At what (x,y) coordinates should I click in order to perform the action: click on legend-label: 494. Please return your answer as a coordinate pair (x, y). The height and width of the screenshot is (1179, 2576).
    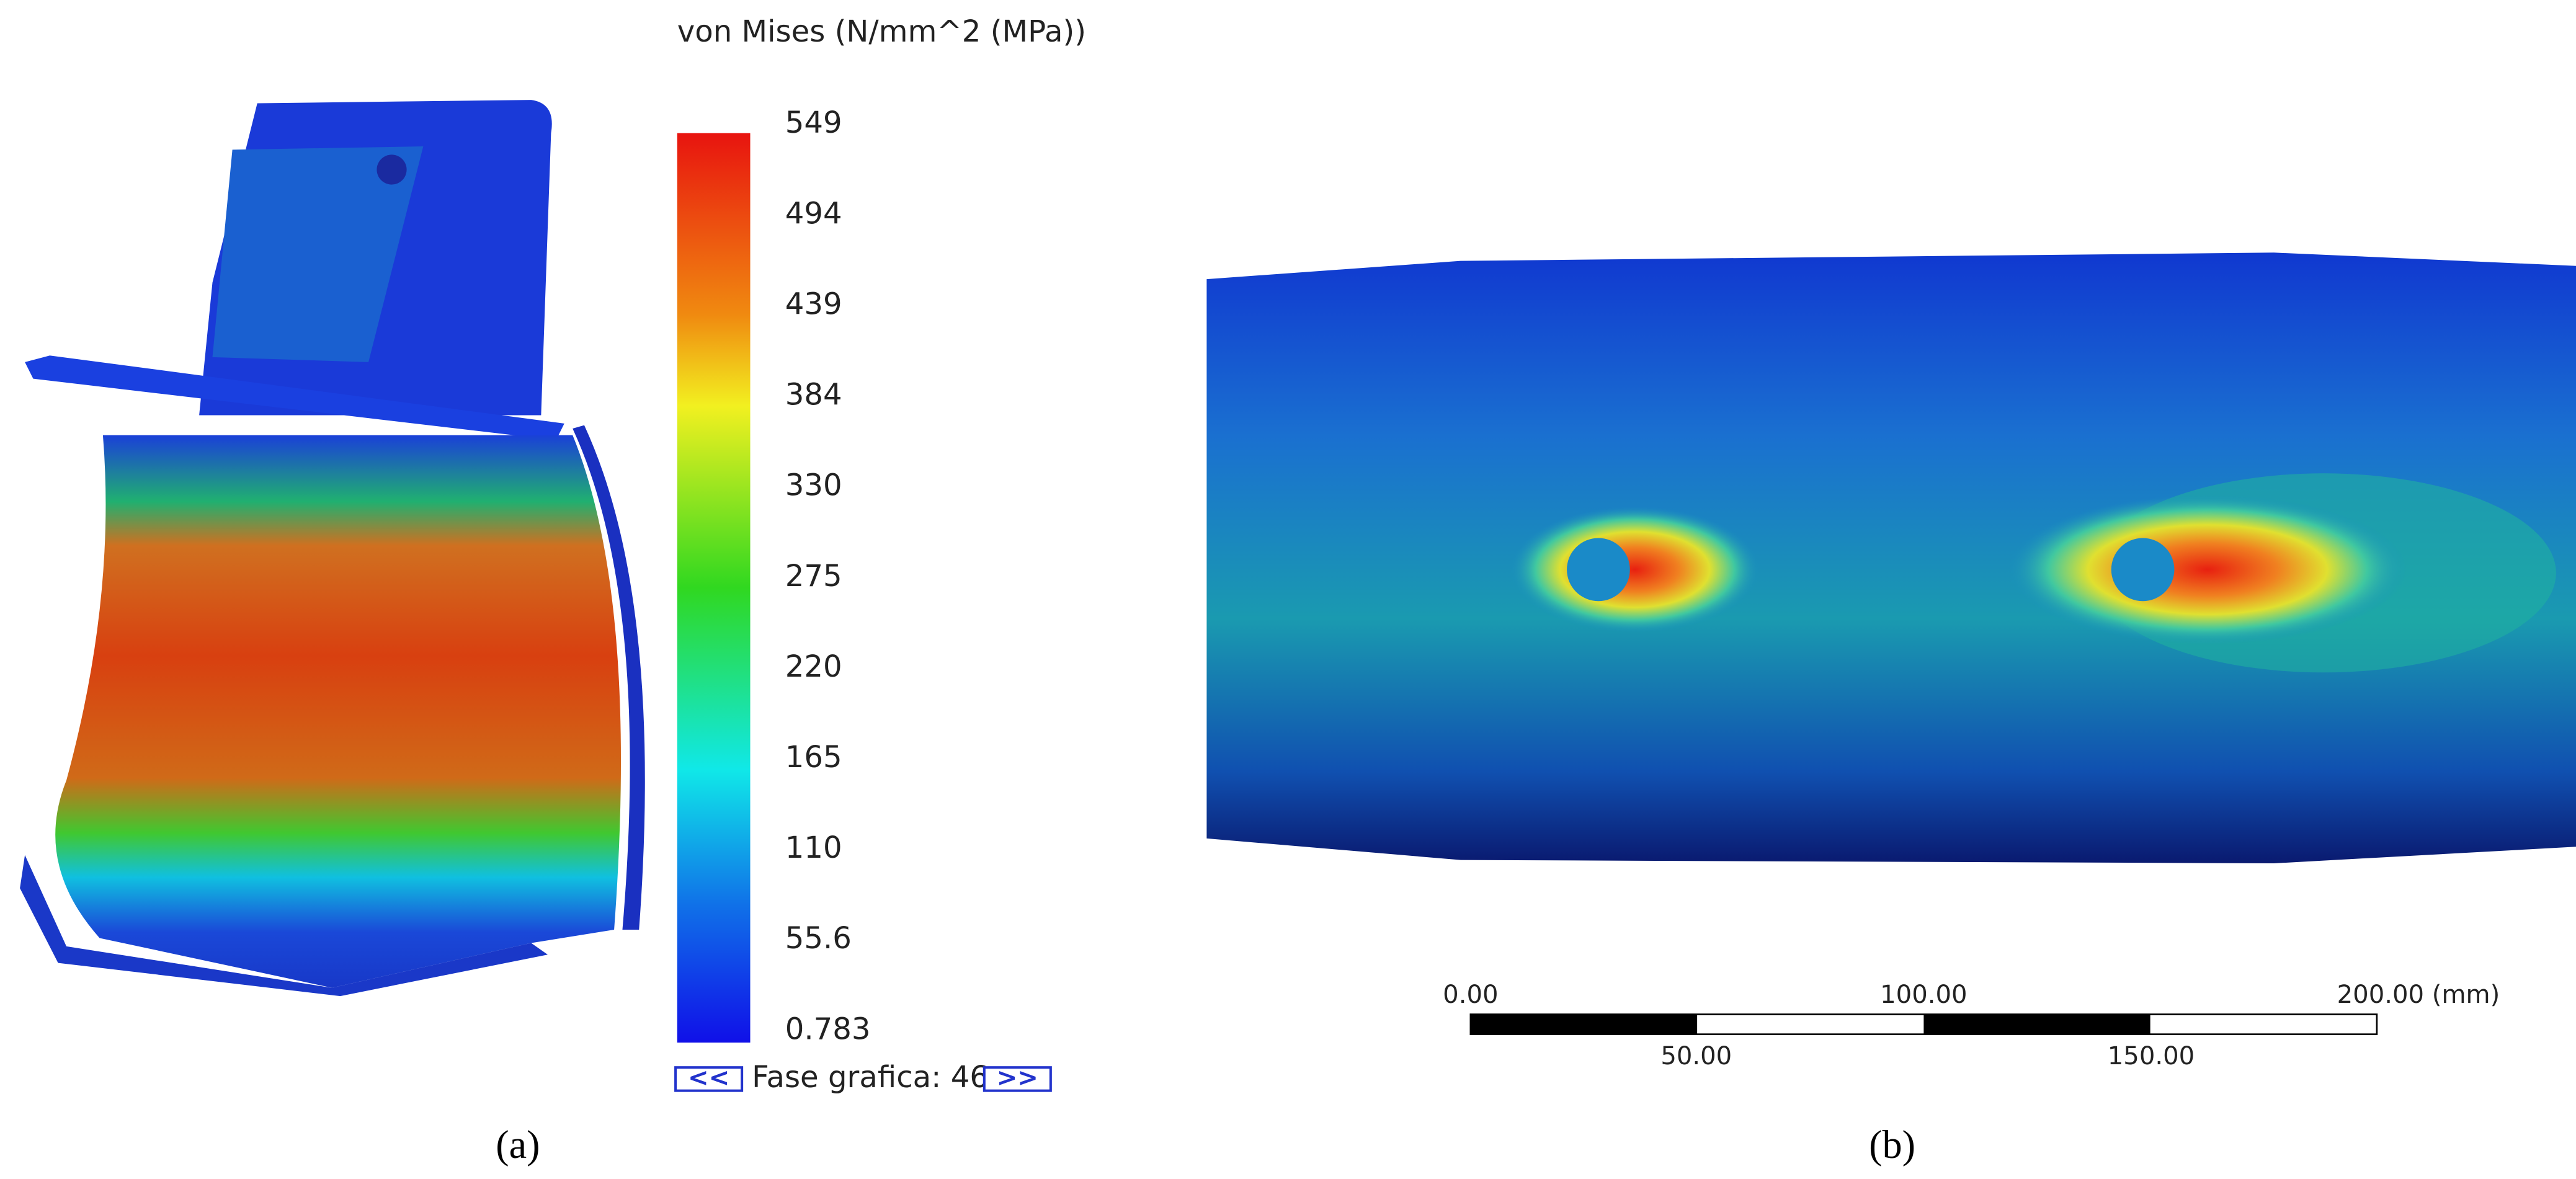
    Looking at the image, I should click on (814, 213).